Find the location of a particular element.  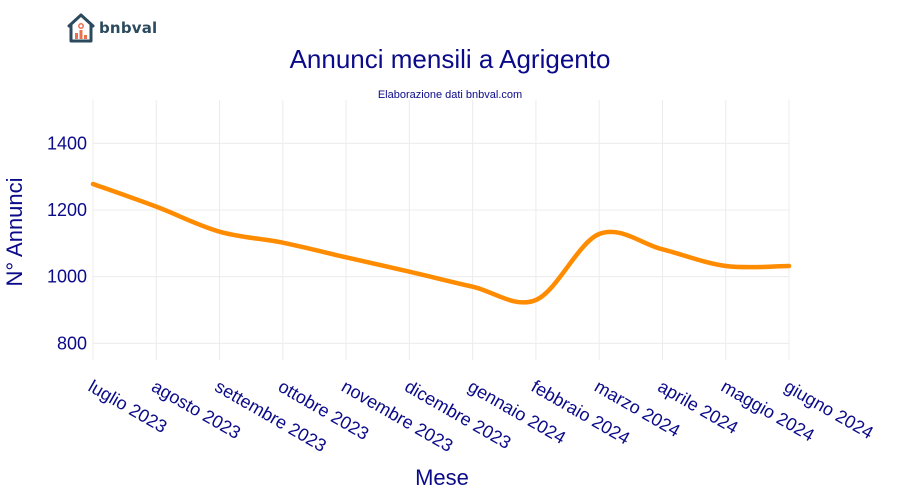

y-tick-label: 1400 is located at coordinates (67, 143).